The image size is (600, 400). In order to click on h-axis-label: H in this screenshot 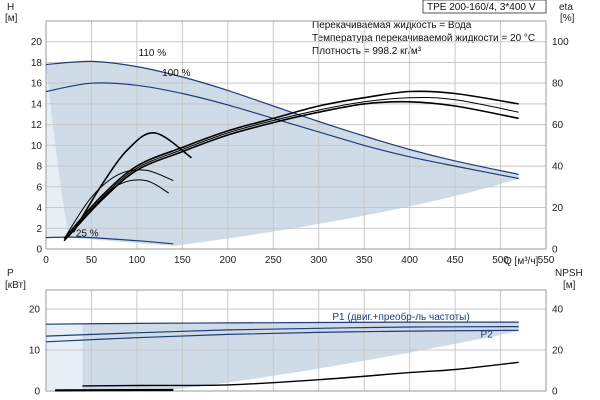, I will do `click(10, 7)`.